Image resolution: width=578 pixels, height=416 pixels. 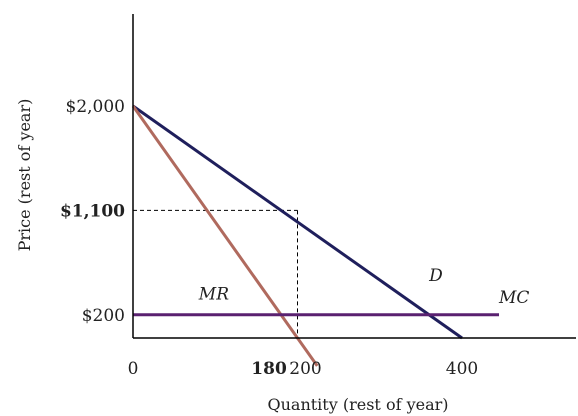 I want to click on y-tick-labels: $200 $1,100 $2,000, so click(x=92, y=211).